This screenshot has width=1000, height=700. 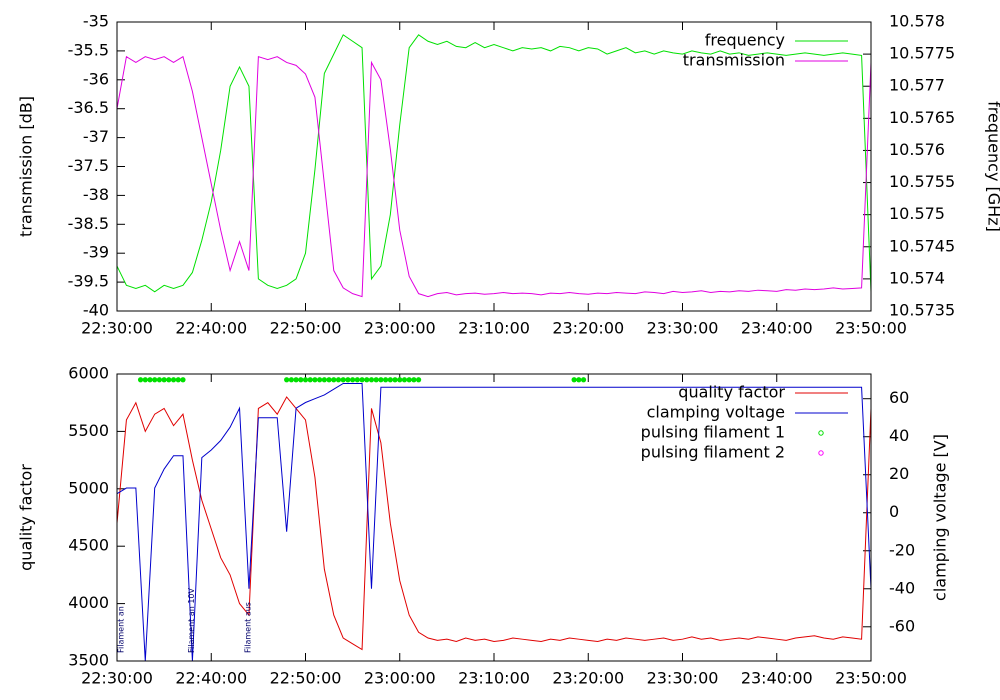 I want to click on legend-label: quality factor, so click(x=731, y=392).